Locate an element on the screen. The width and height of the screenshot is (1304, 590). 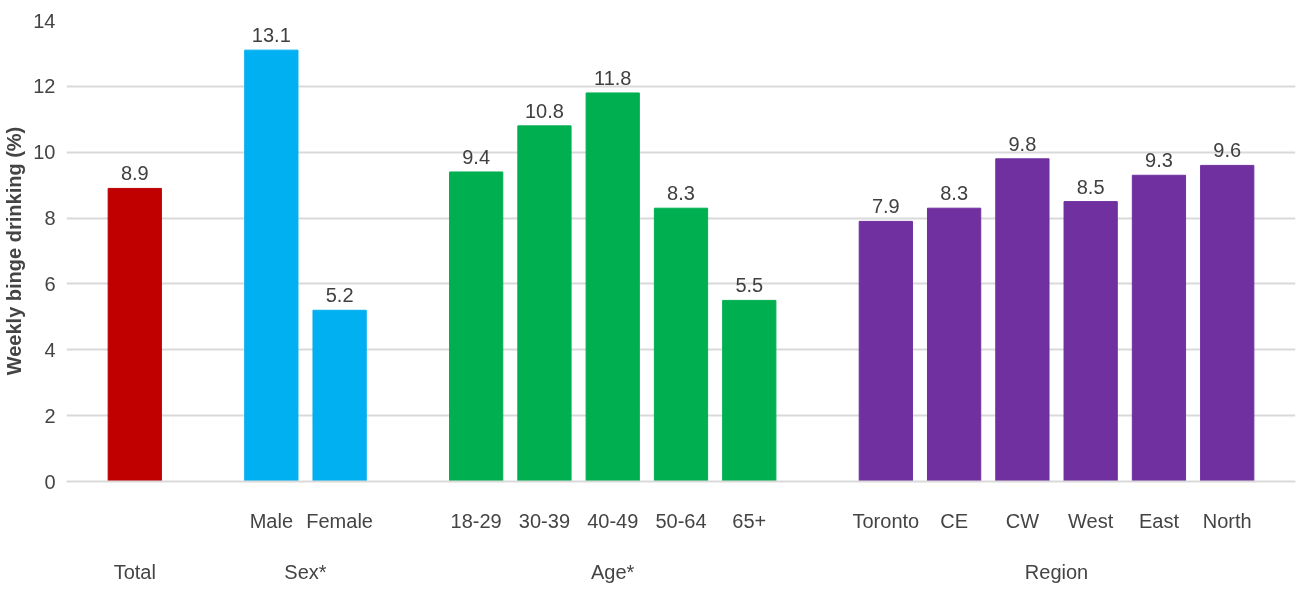
x-tick-label: East is located at coordinates (1159, 520).